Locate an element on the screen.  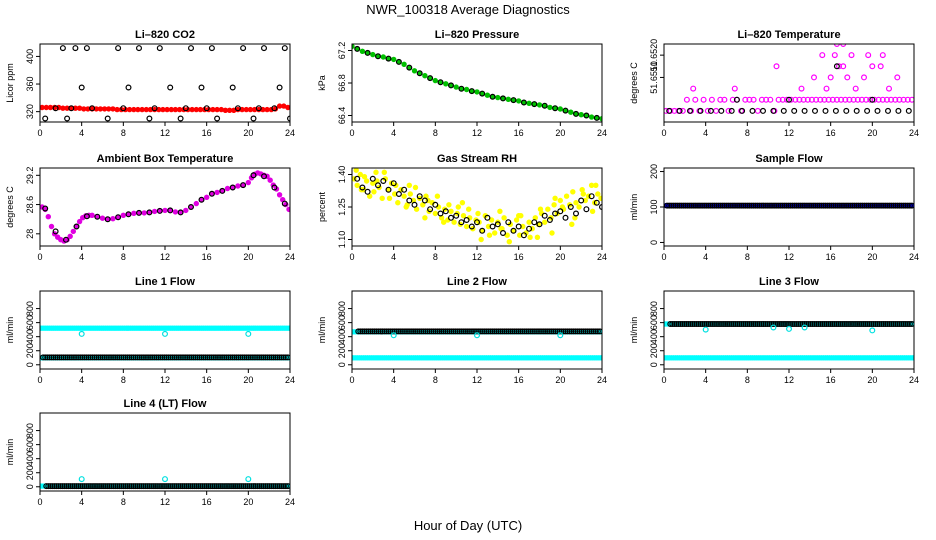
data-layer is located at coordinates (165, 207).